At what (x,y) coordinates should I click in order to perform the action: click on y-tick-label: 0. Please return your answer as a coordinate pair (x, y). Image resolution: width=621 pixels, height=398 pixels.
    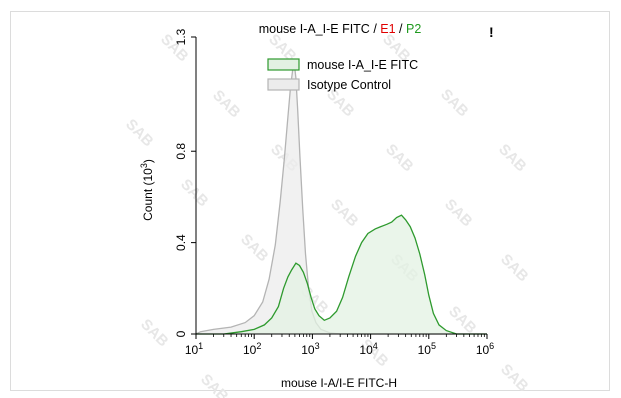
    Looking at the image, I should click on (181, 333).